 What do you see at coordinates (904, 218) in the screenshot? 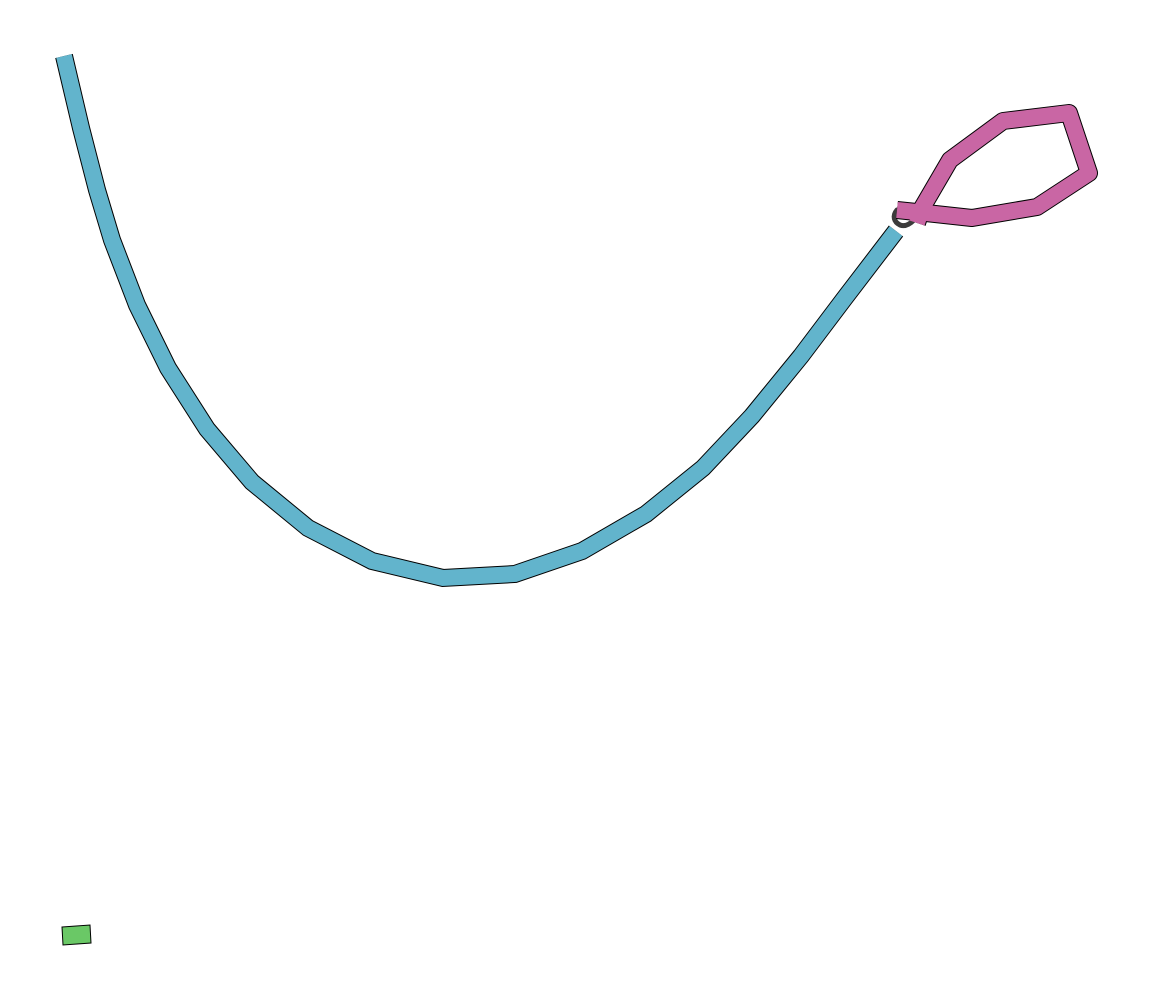
I see `dark-connector` at bounding box center [904, 218].